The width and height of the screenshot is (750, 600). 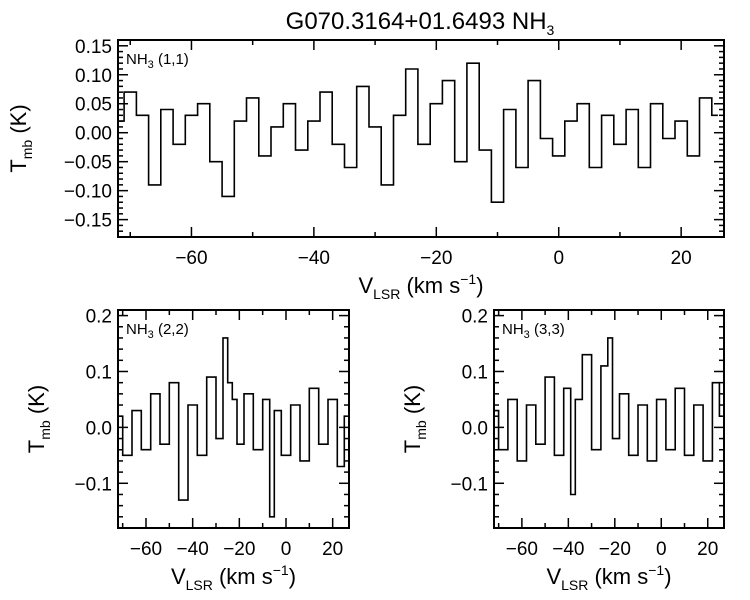 What do you see at coordinates (551, 30) in the screenshot?
I see `figure-title-subscript: 3` at bounding box center [551, 30].